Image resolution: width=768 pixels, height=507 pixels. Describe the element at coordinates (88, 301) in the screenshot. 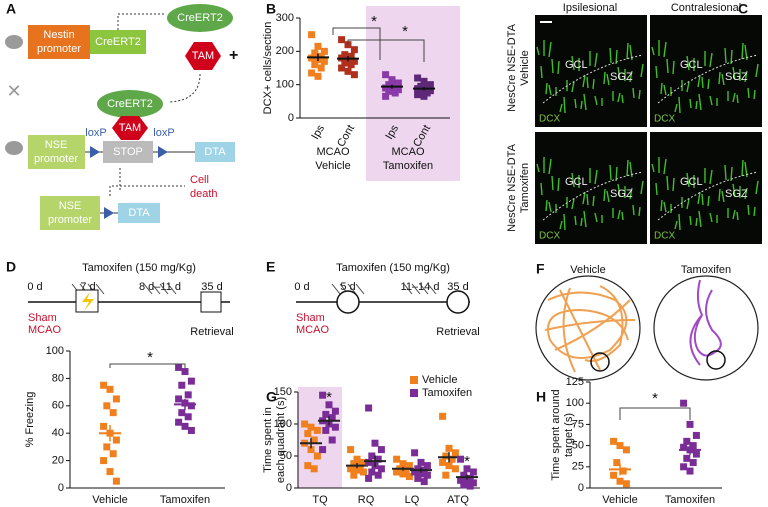

I see `shock-icon` at that location.